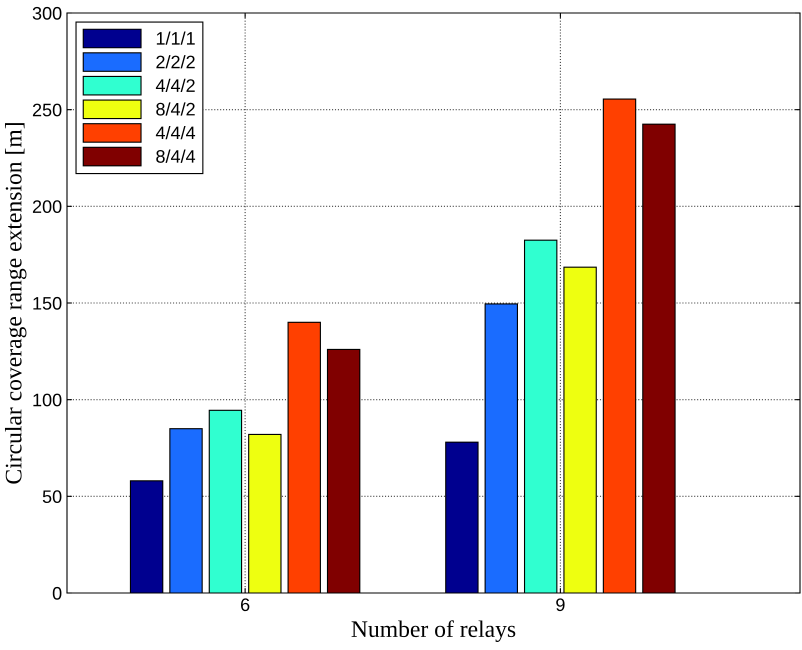  What do you see at coordinates (245, 605) in the screenshot?
I see `x-tick-label: 6` at bounding box center [245, 605].